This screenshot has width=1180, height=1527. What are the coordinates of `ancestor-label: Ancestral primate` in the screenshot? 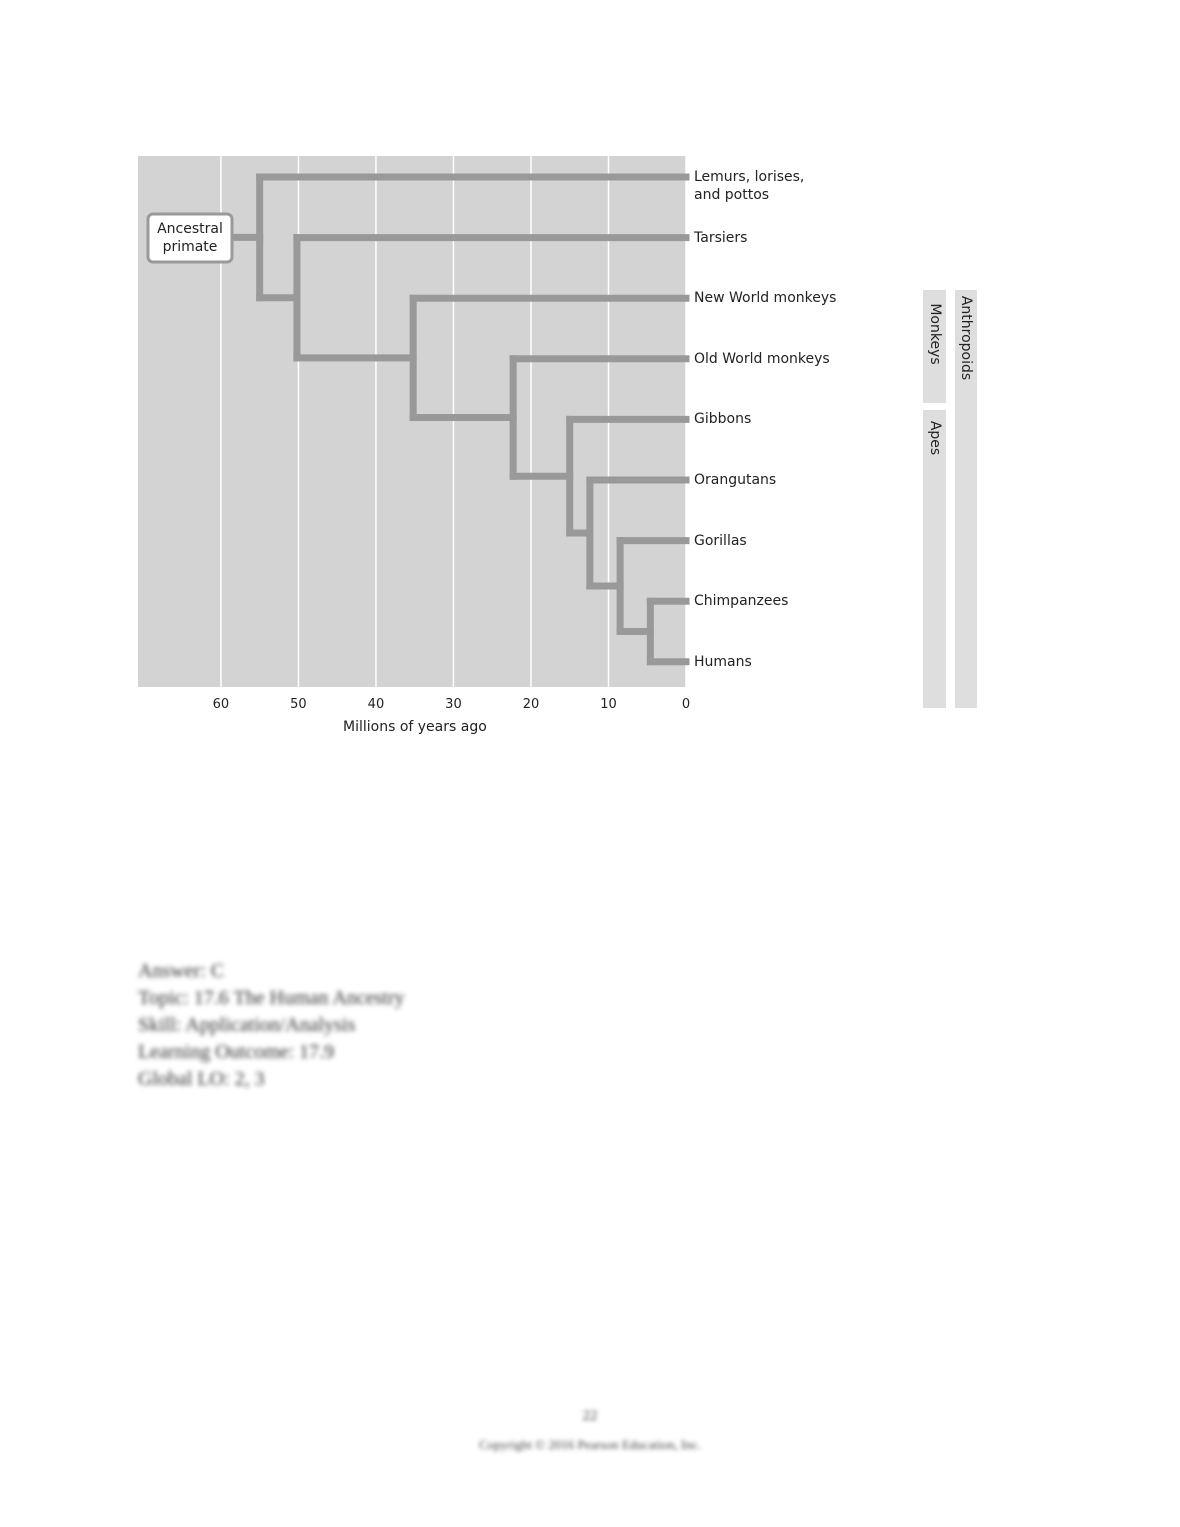 It's located at (190, 238).